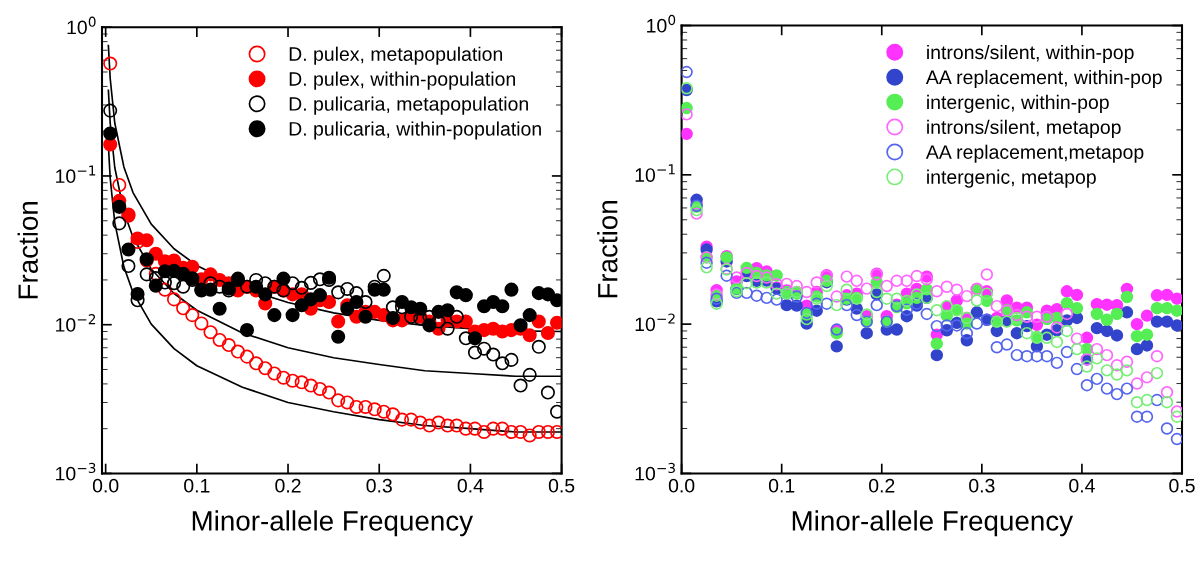 This screenshot has width=1200, height=567. What do you see at coordinates (396, 55) in the screenshot?
I see `legend-label: D. pulex, metapopulation` at bounding box center [396, 55].